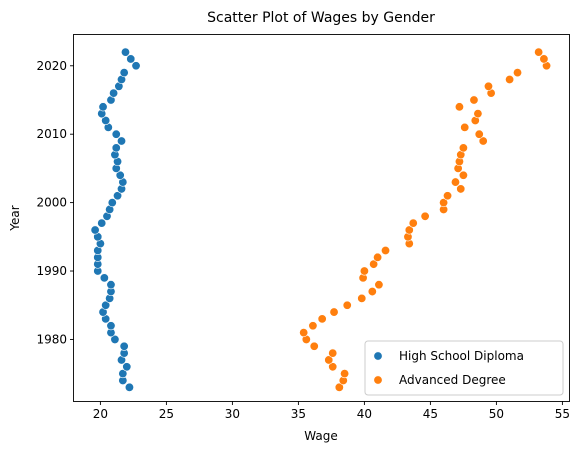  What do you see at coordinates (562, 414) in the screenshot?
I see `x-tick-label: 55` at bounding box center [562, 414].